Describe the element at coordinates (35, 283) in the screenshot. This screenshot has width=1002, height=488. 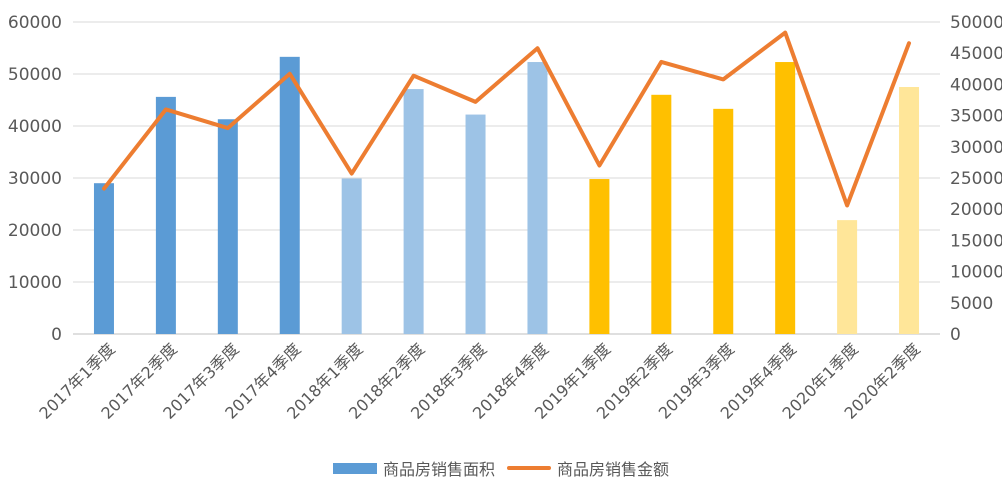
I see `left-tick-label: 10000` at that location.